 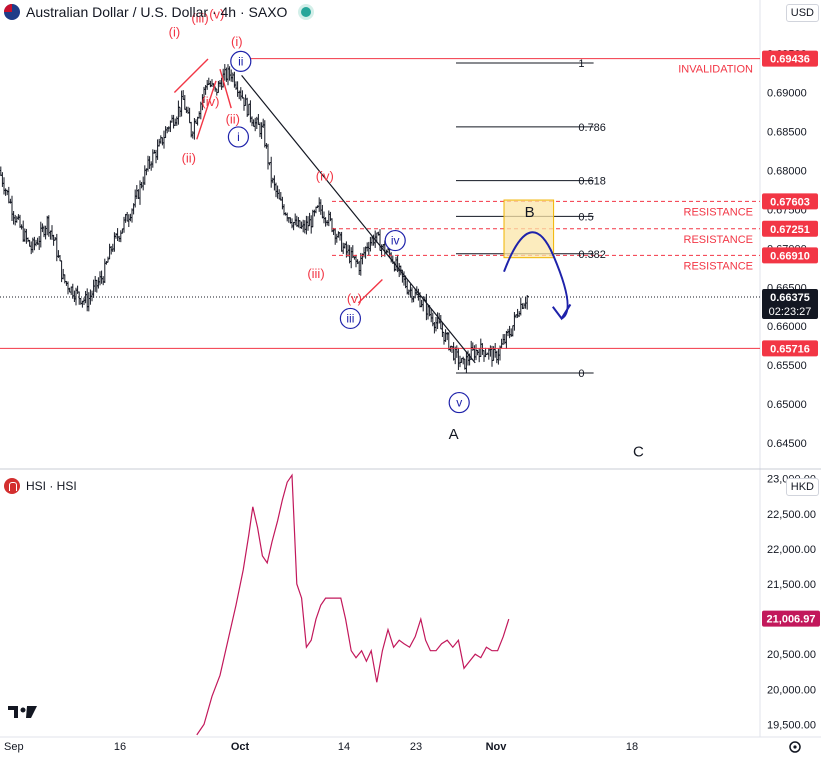 I want to click on price-tag-label: 0.67603, so click(x=790, y=202).